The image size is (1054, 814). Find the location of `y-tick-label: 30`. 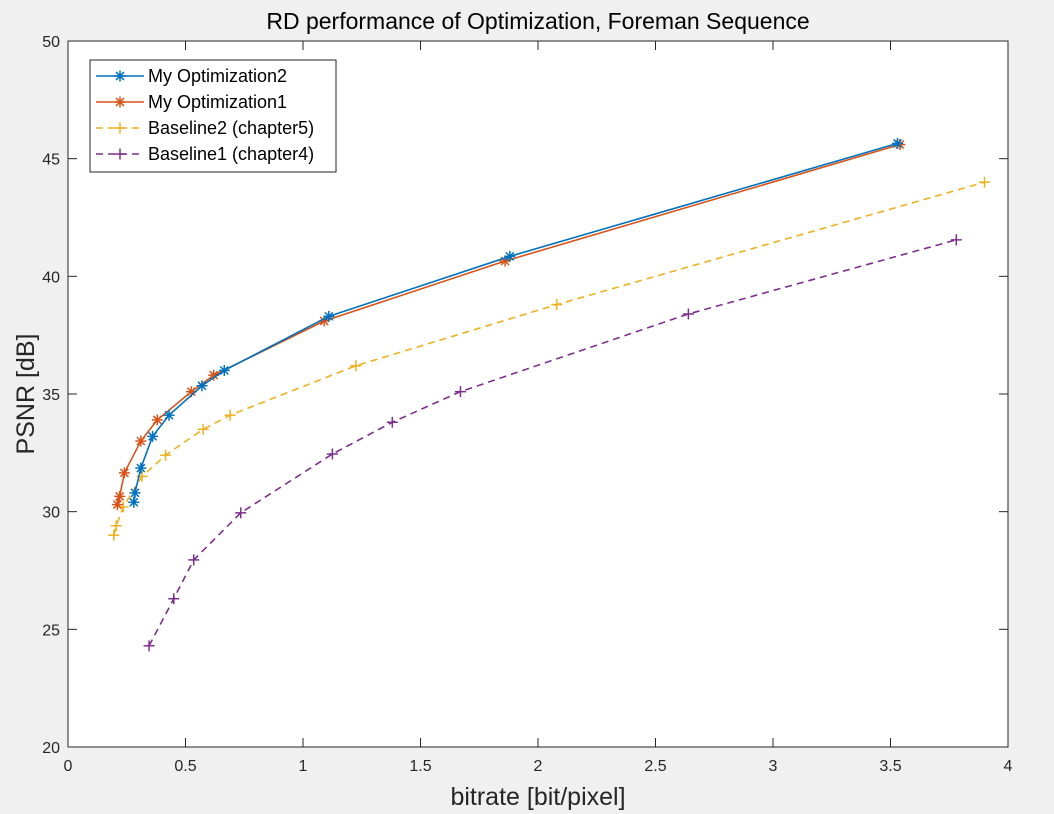

y-tick-label: 30 is located at coordinates (51, 513).